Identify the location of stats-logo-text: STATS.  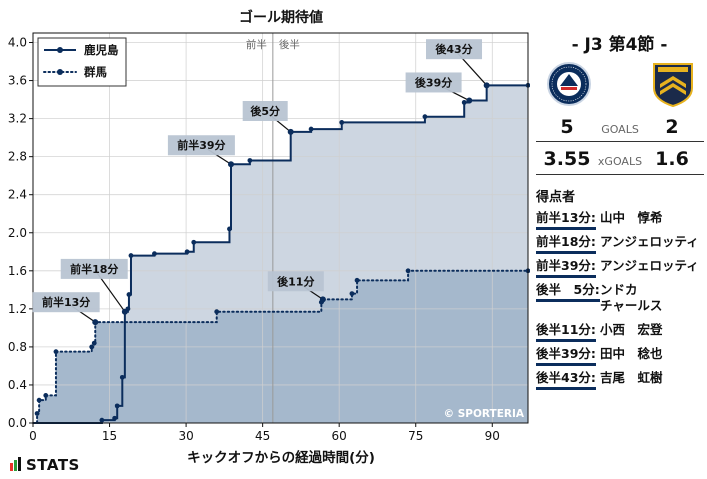
(53, 465).